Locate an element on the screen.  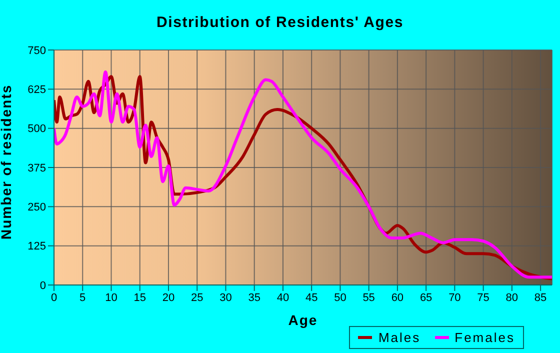
legend-label: Males is located at coordinates (399, 337).